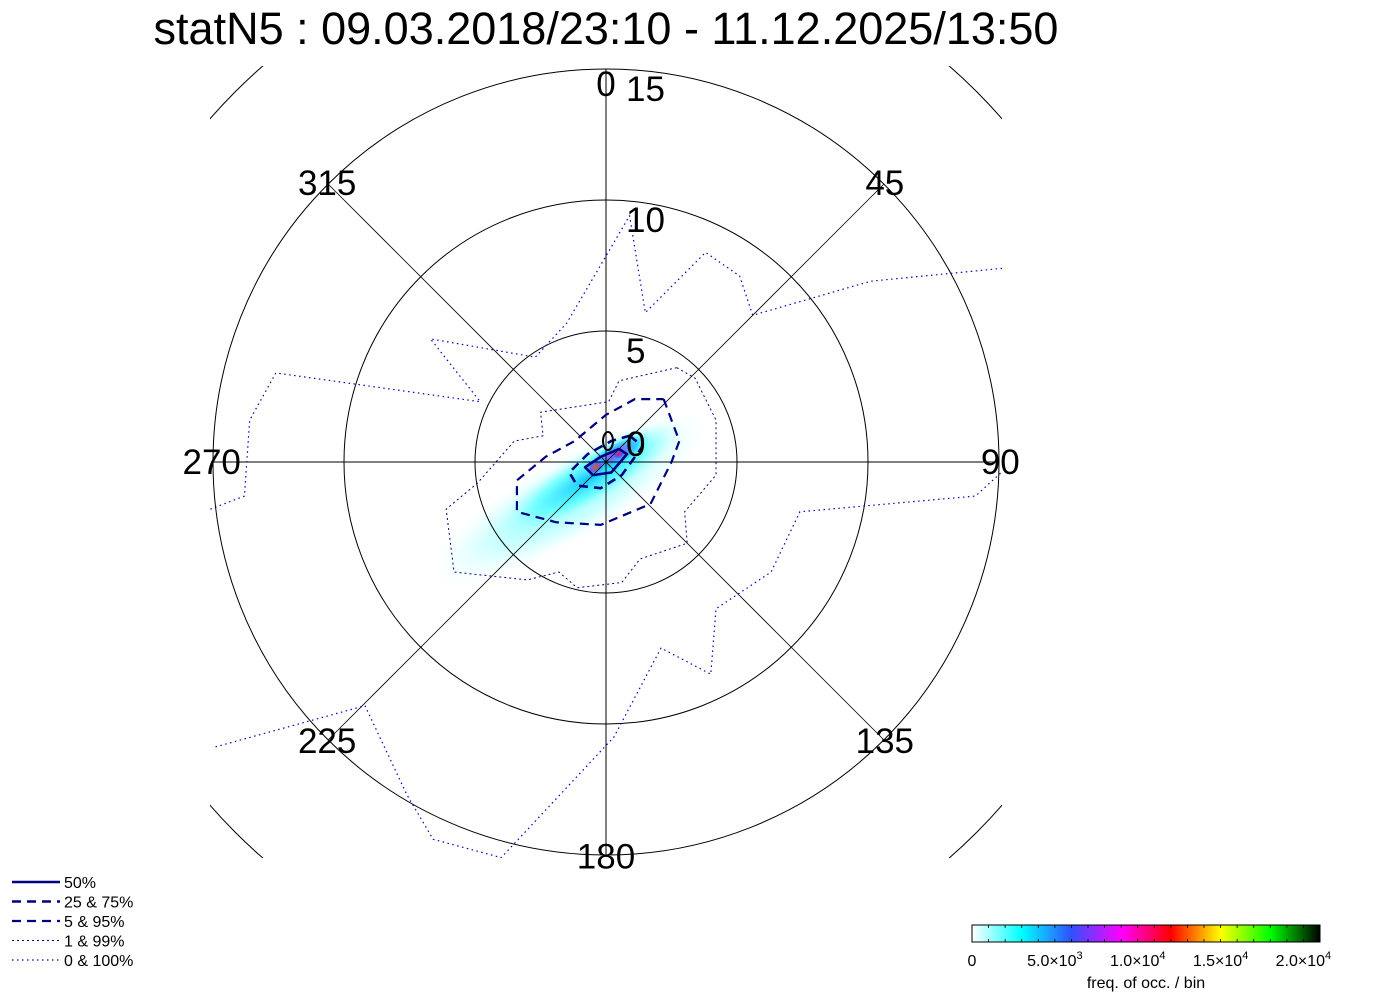 The width and height of the screenshot is (1388, 992). I want to click on colorbar-tick-label: 0, so click(972, 961).